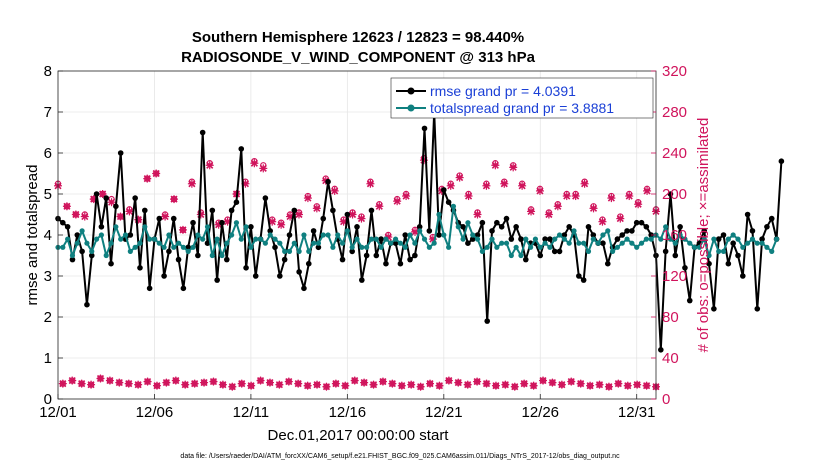 Image resolution: width=830 pixels, height=470 pixels. I want to click on y-right-tick-label: 80, so click(670, 317).